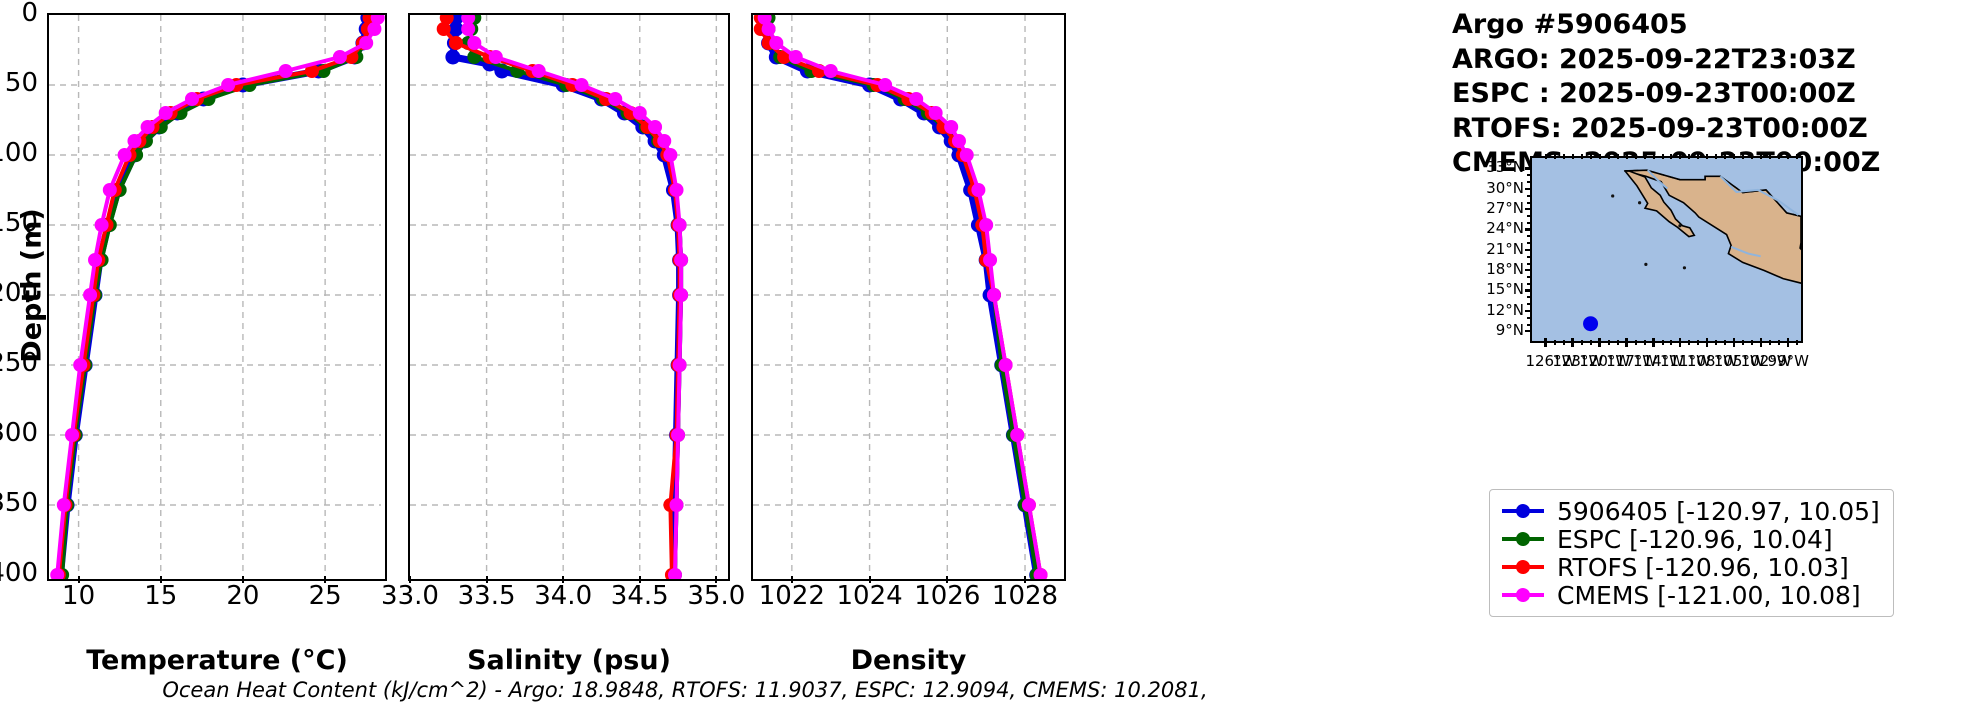 This screenshot has height=712, width=1967. I want to click on series-rtofs, so click(561, 297).